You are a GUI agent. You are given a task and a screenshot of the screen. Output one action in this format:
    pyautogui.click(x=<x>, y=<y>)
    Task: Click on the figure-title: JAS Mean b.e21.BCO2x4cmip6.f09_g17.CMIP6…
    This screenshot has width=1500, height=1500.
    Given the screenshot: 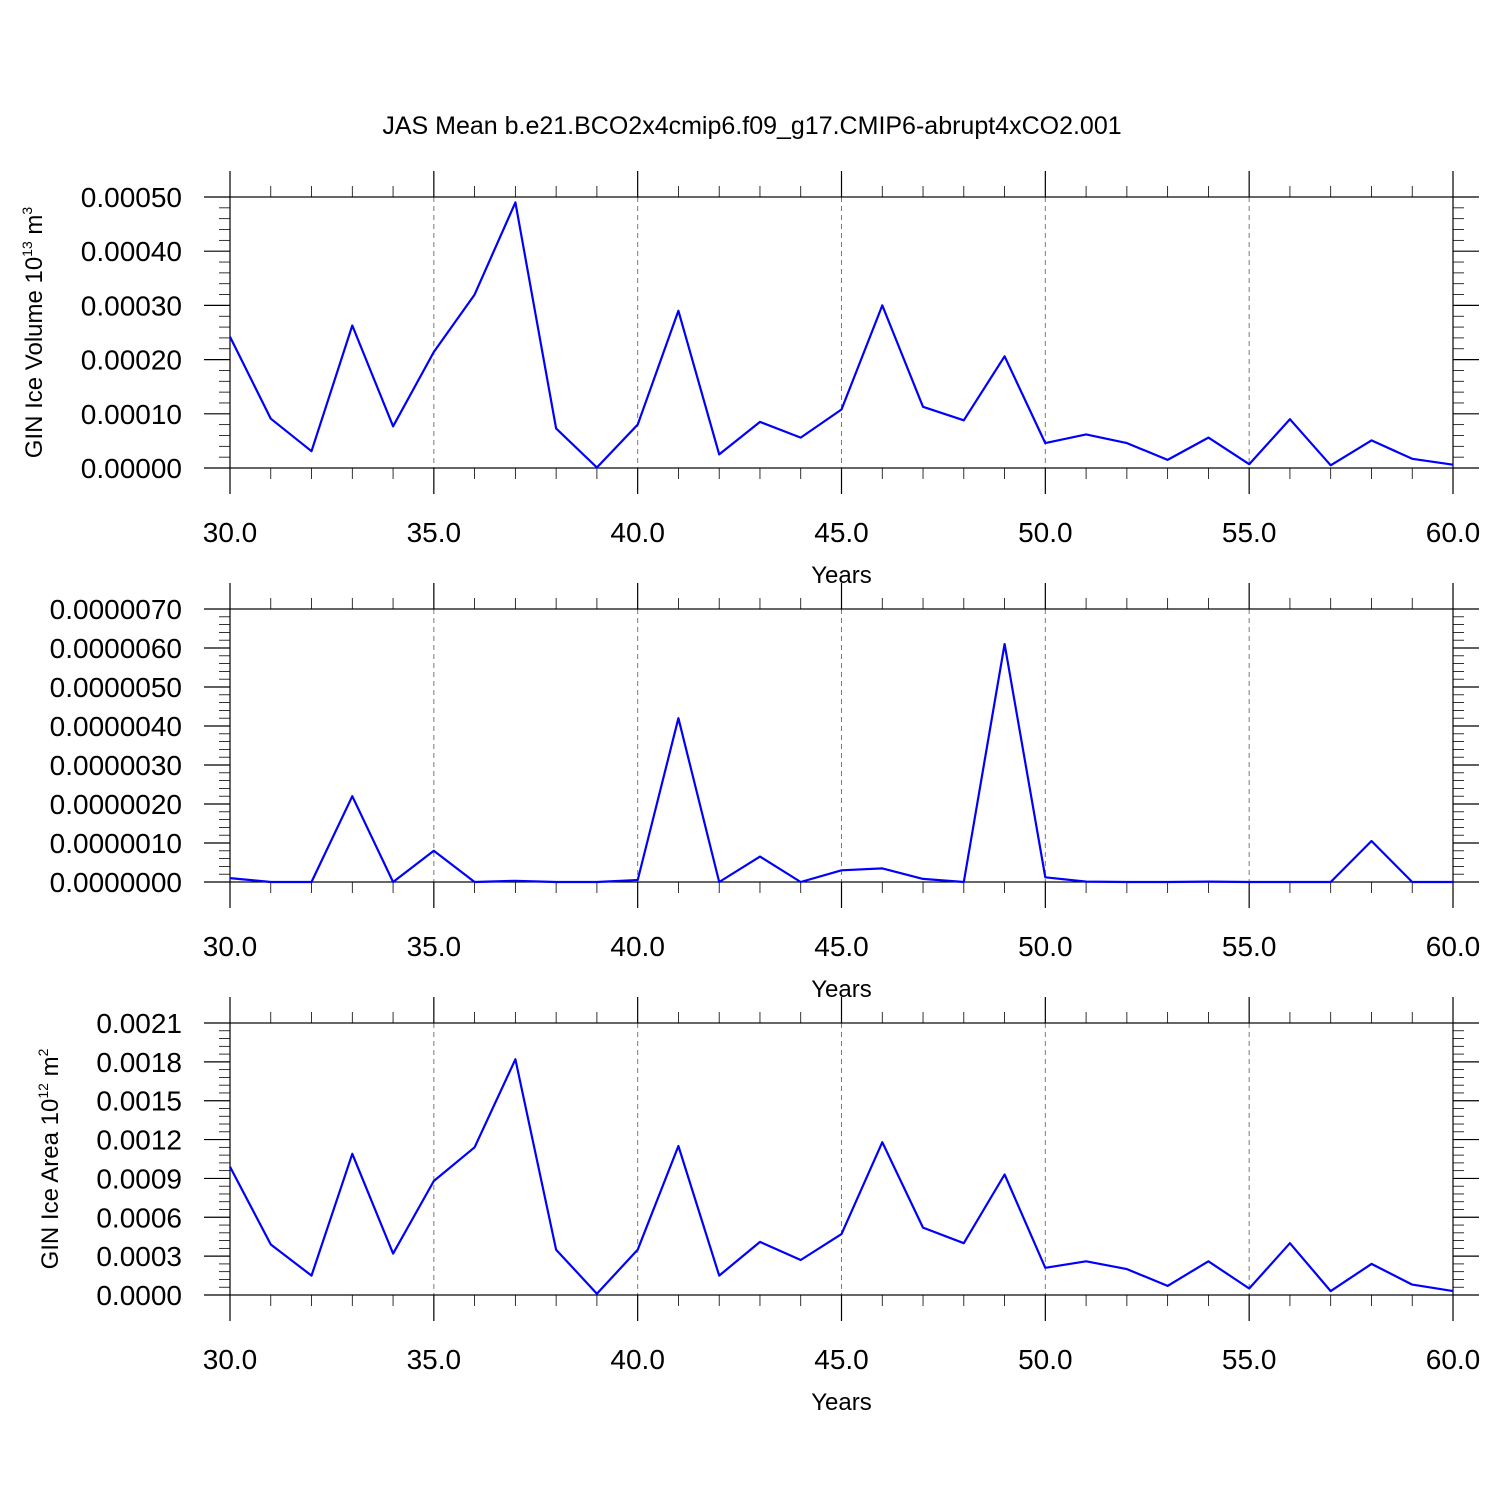 What is the action you would take?
    pyautogui.click(x=751, y=126)
    